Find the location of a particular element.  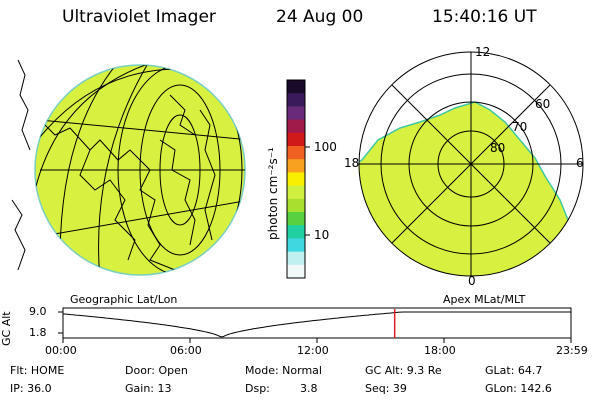

mlat-label-70: 70 is located at coordinates (520, 127).